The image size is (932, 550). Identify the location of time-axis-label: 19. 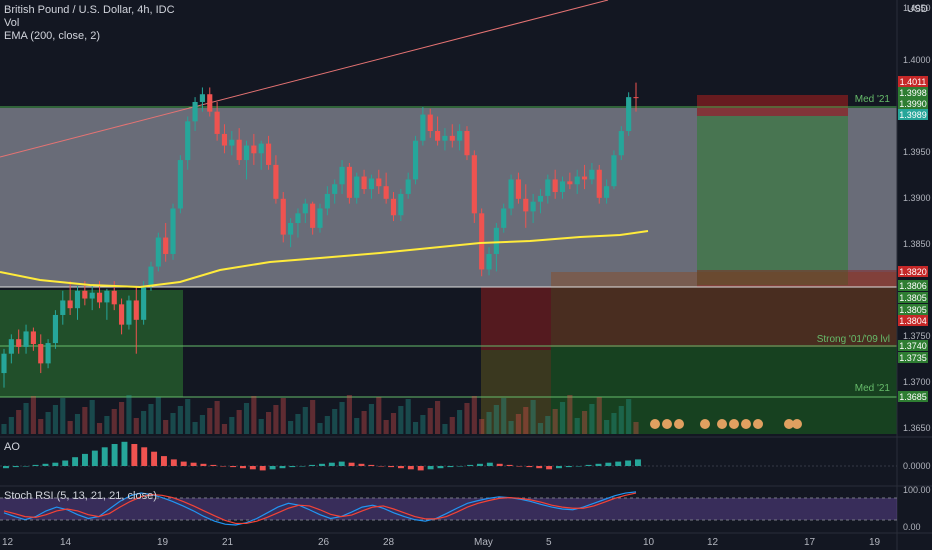
(163, 542).